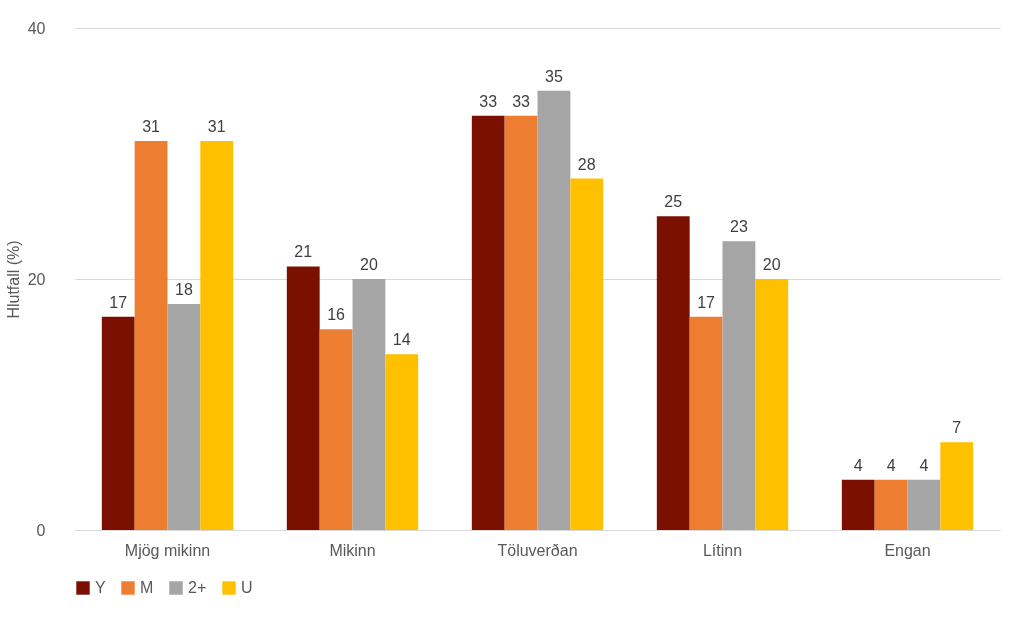  I want to click on data-label: 25, so click(673, 202).